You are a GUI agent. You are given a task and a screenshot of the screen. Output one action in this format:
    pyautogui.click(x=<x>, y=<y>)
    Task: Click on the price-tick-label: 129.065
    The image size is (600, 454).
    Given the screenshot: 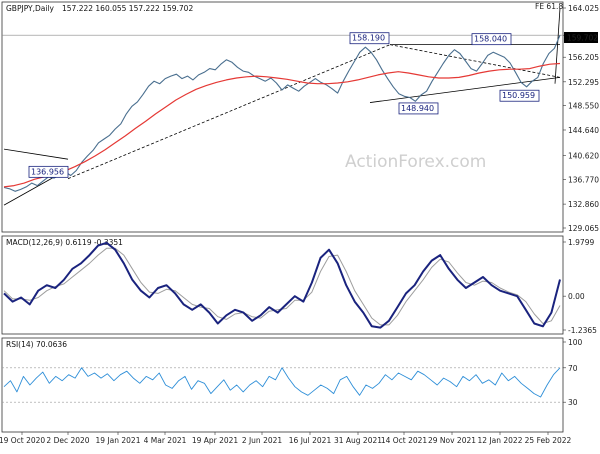 What is the action you would take?
    pyautogui.click(x=583, y=228)
    